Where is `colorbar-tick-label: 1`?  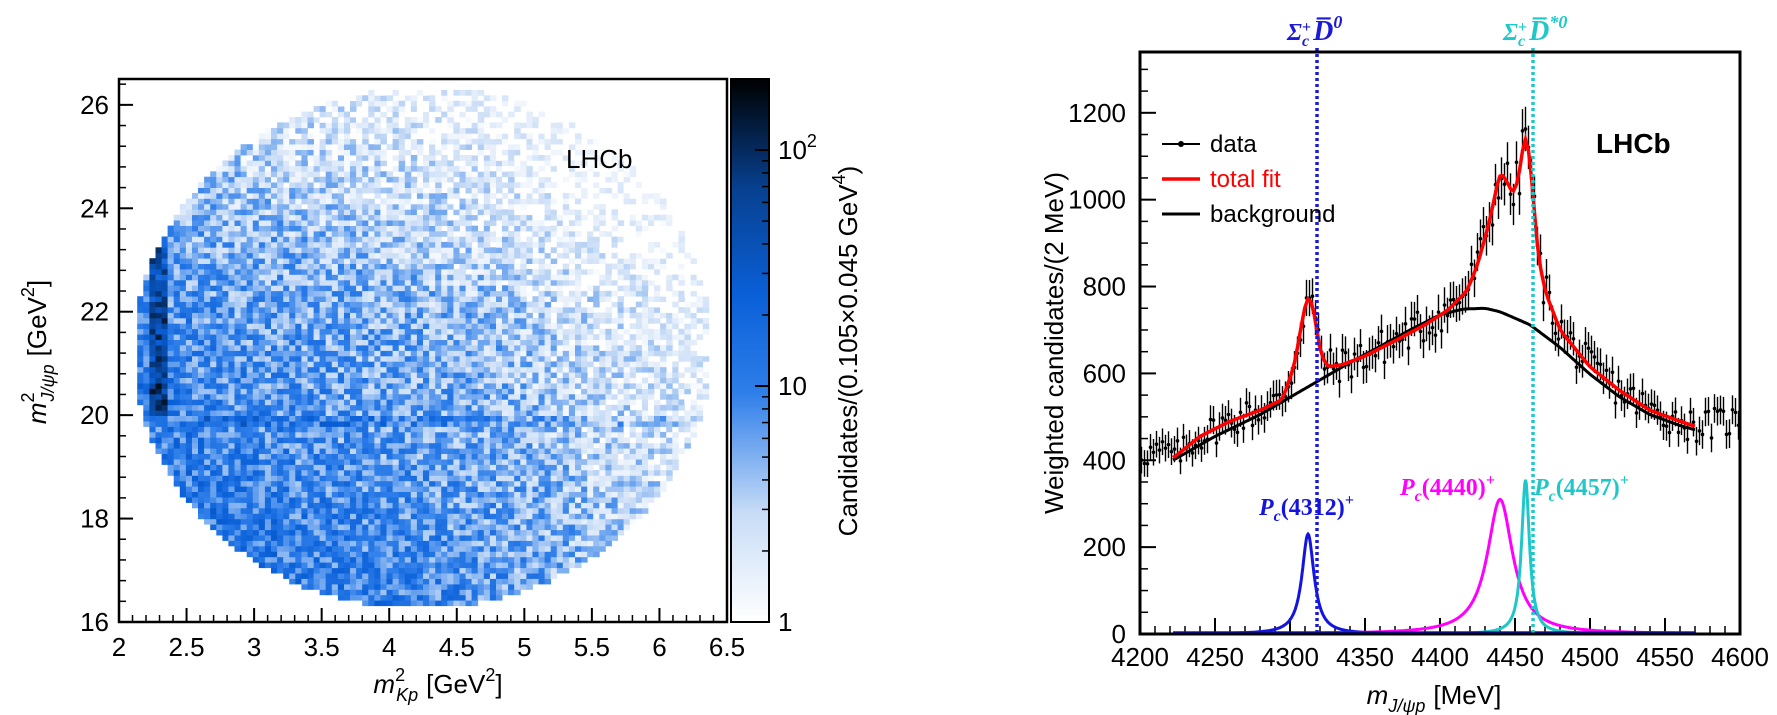 colorbar-tick-label: 1 is located at coordinates (785, 622).